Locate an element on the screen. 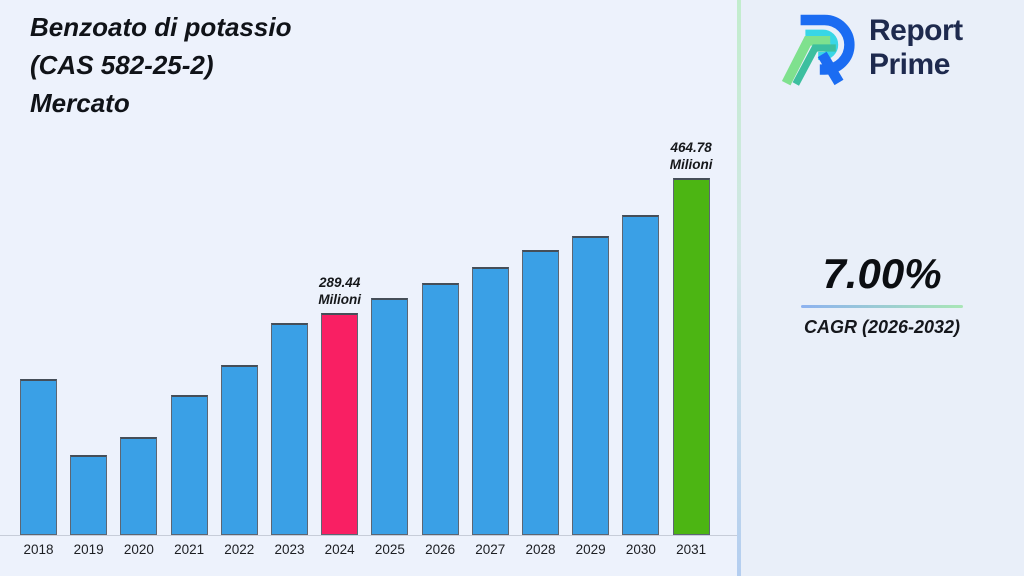  bar-2020 is located at coordinates (139, 486).